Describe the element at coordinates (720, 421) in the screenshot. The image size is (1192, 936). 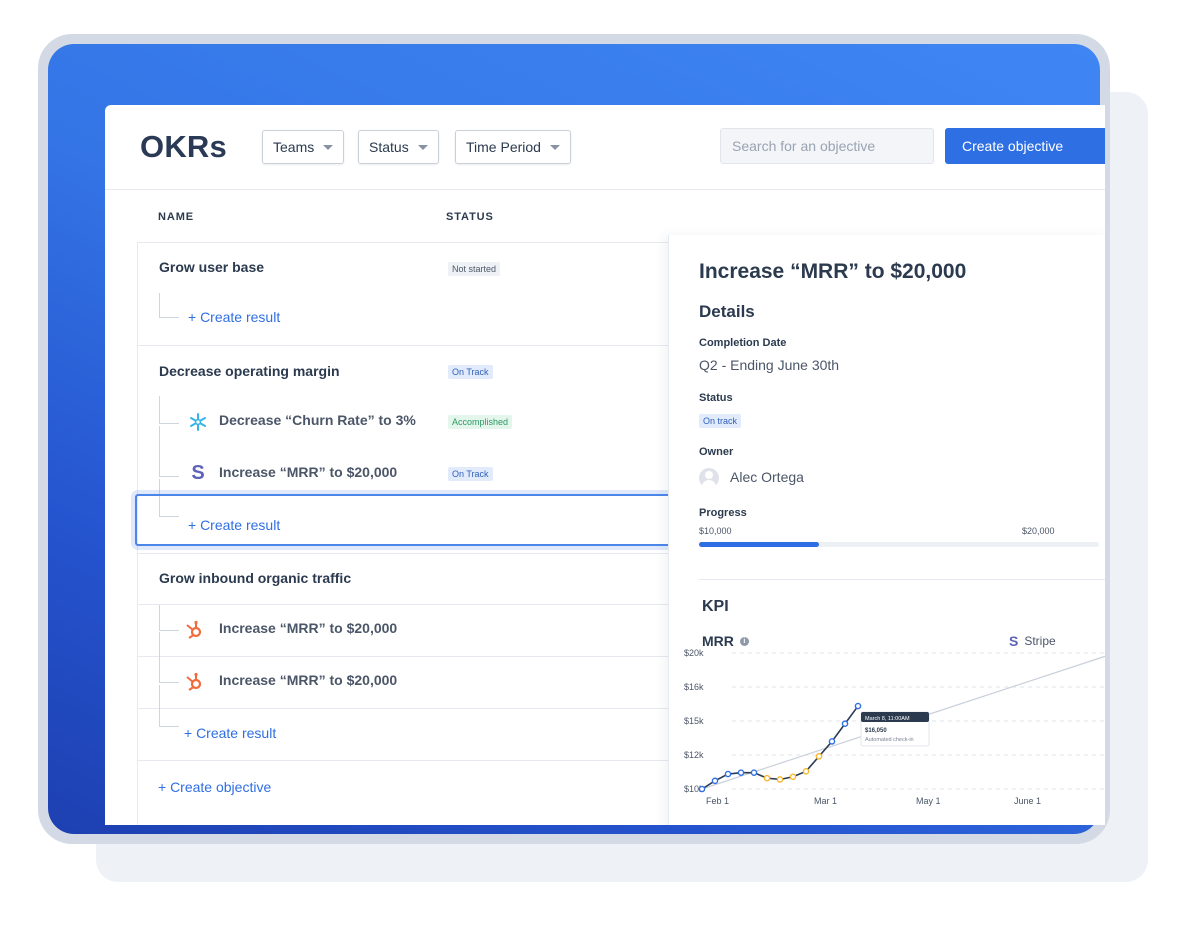
I see `status-badge: On track` at that location.